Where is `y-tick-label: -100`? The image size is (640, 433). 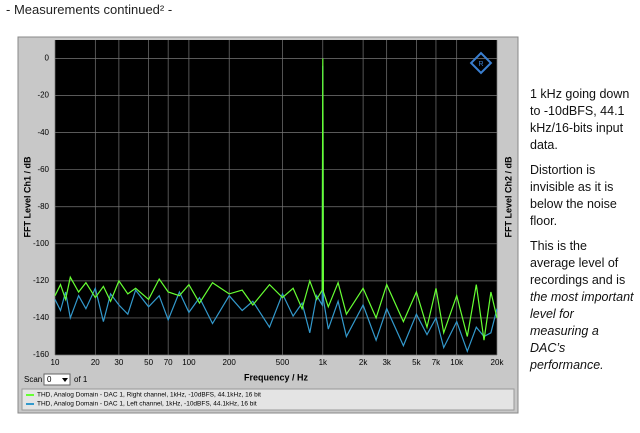
y-tick-label: -100 is located at coordinates (41, 243).